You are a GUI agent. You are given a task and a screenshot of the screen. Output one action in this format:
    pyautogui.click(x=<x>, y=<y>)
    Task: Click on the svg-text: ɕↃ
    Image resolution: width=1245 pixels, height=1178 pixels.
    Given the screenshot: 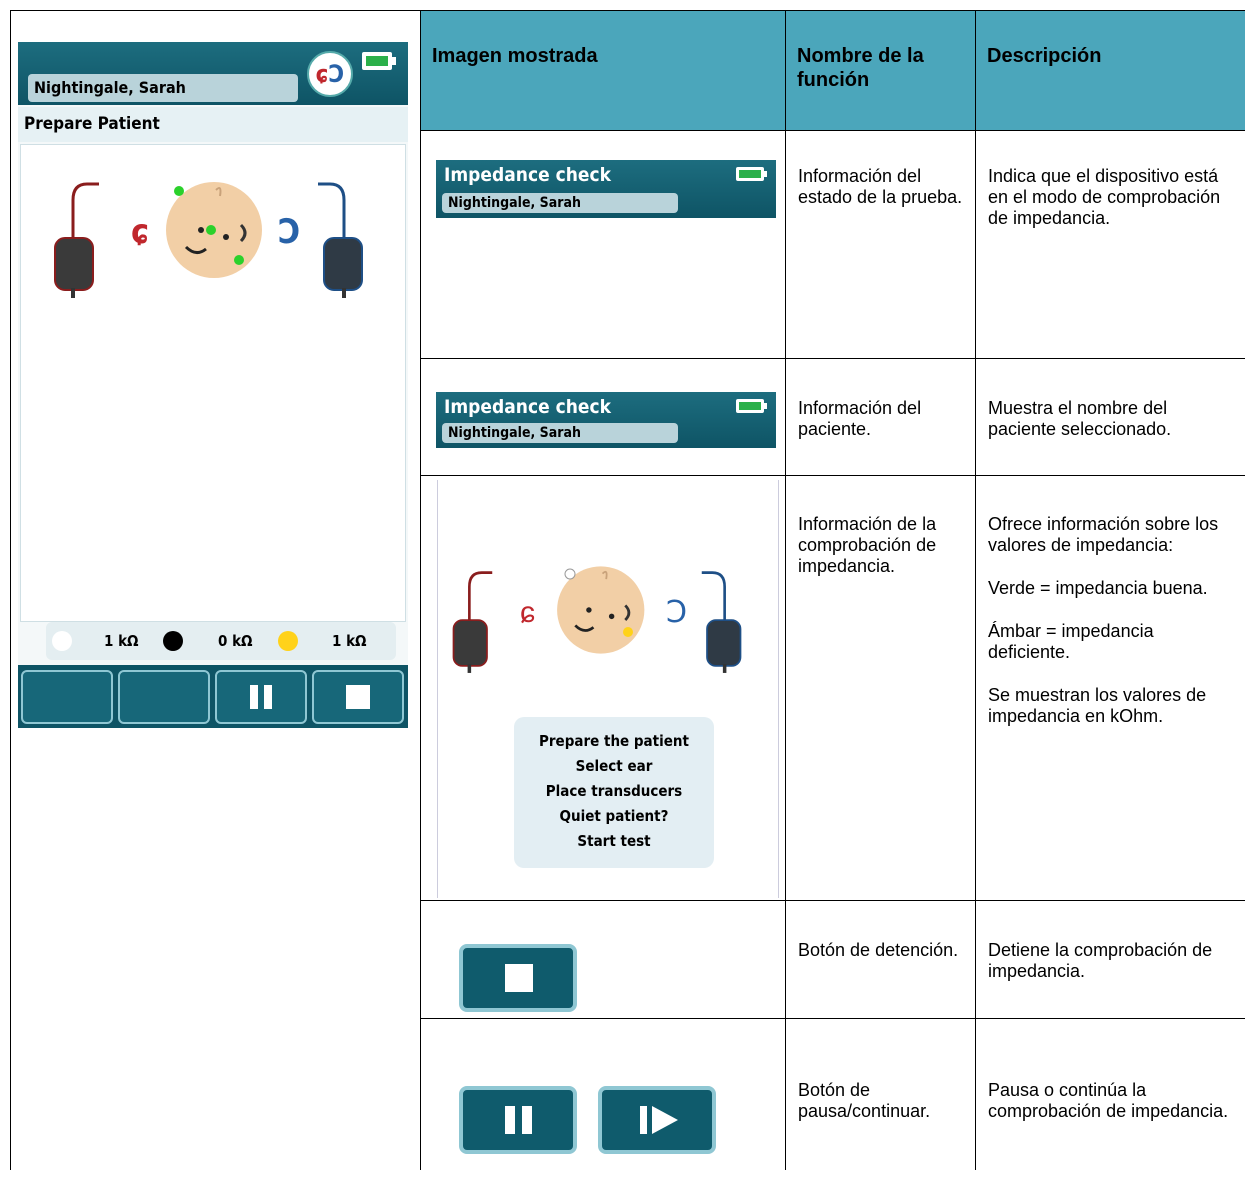 What is the action you would take?
    pyautogui.click(x=330, y=74)
    